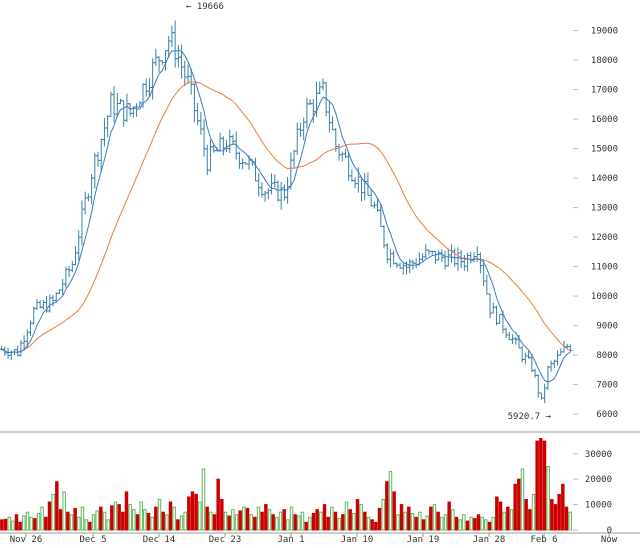  Describe the element at coordinates (609, 539) in the screenshot. I see `time-tick-label: Now` at that location.